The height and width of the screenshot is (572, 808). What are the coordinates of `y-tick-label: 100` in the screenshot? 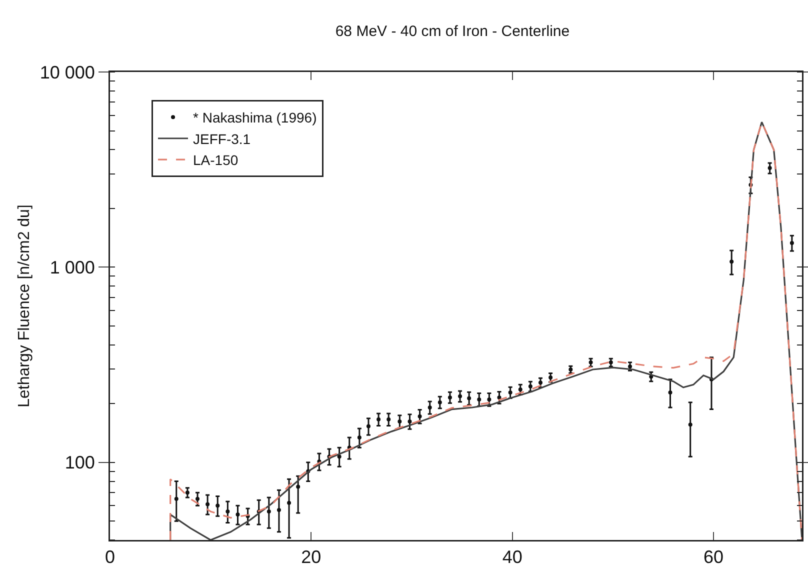 It's located at (79, 462).